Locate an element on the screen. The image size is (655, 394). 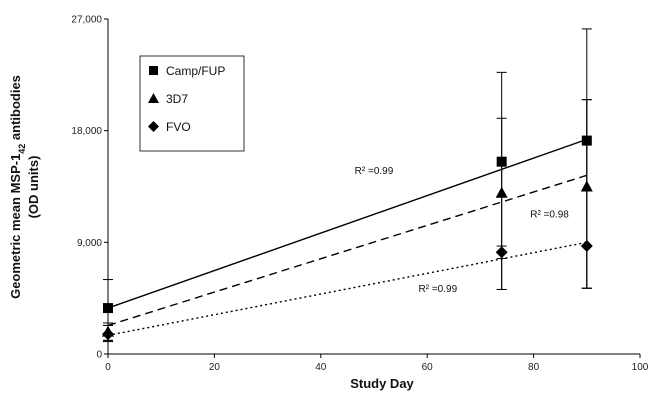
legend-label-fvo: FVO is located at coordinates (178, 127).